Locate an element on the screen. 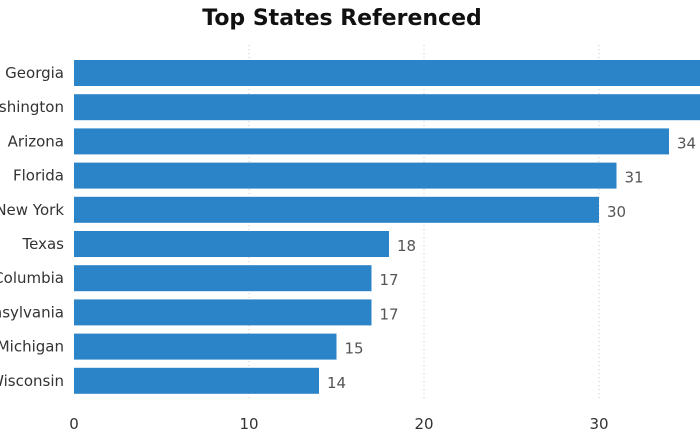  category-label: Wisconsin is located at coordinates (32, 381).